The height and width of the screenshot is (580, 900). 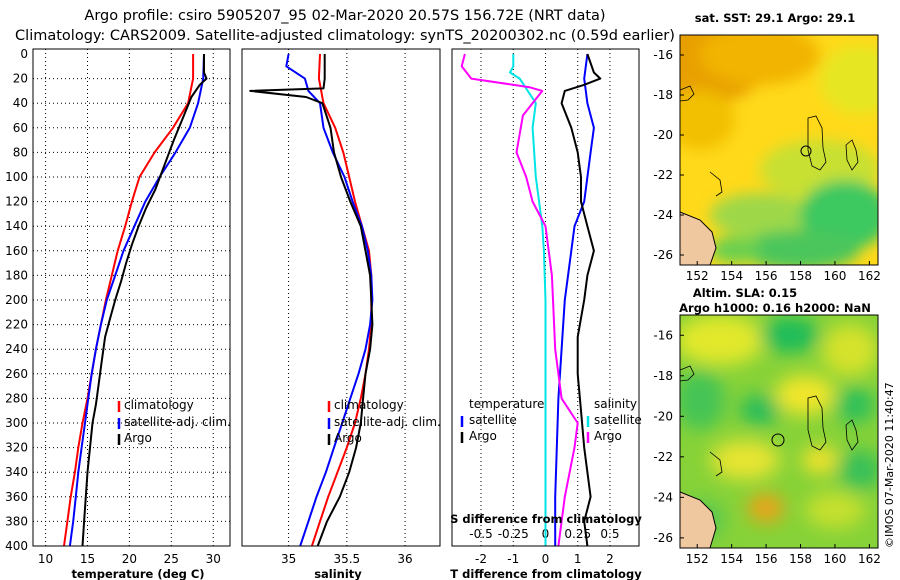 What do you see at coordinates (618, 420) in the screenshot?
I see `legend-s-satellite-label: satellite` at bounding box center [618, 420].